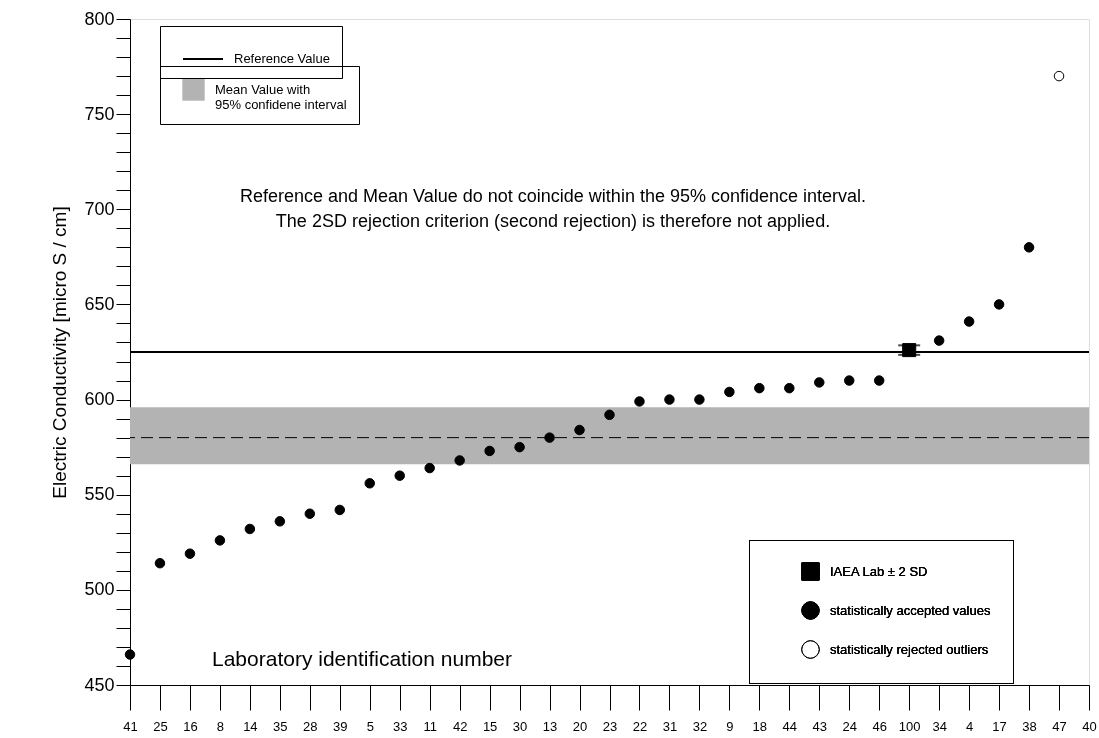  I want to click on annotation: Reference and Mean Value do not coincide within the 95% confidence interval., so click(553, 196).